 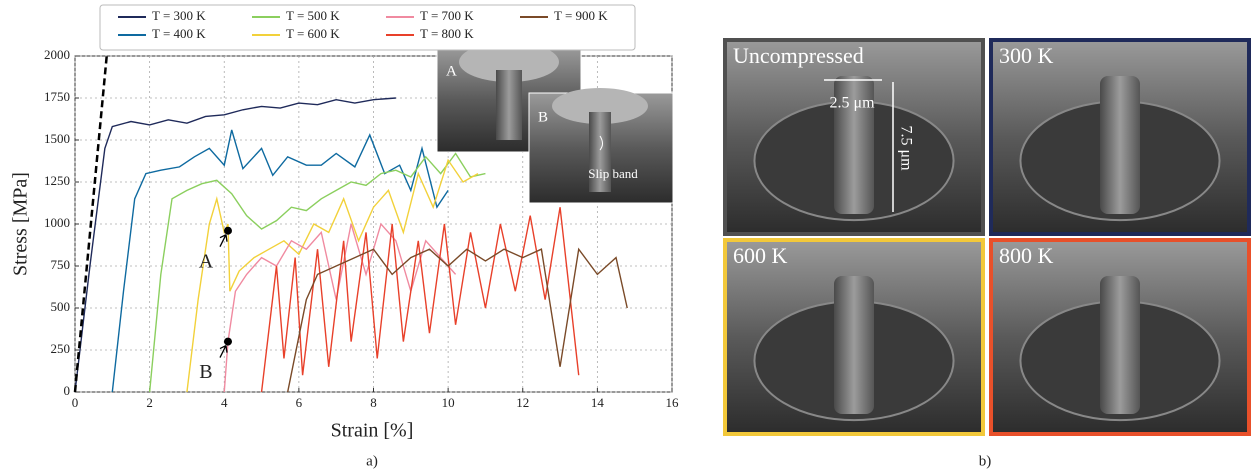 What do you see at coordinates (985, 461) in the screenshot?
I see `panel-label: b)` at bounding box center [985, 461].